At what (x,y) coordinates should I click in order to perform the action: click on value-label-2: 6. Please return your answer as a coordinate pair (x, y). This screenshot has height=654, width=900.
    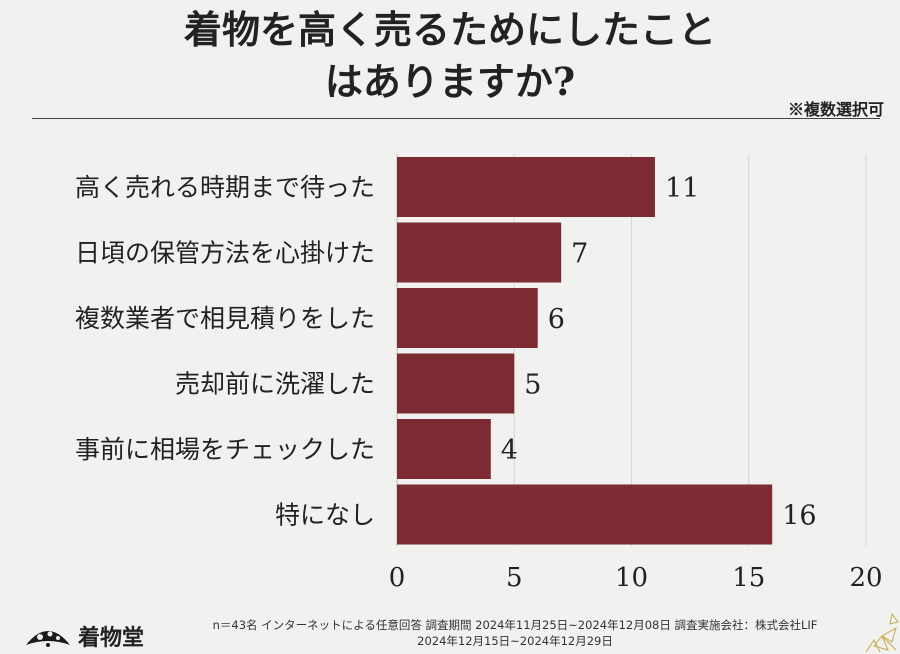
    Looking at the image, I should click on (556, 319).